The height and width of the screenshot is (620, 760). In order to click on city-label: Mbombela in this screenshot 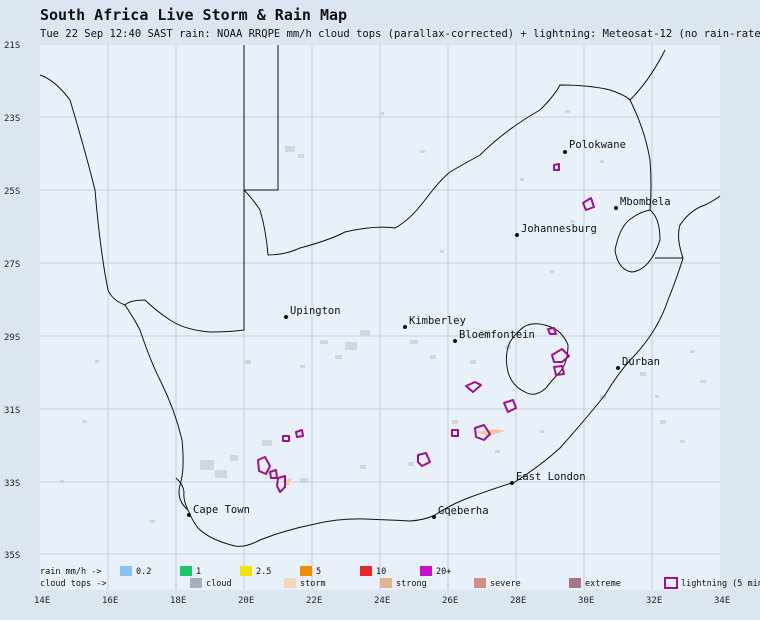, I will do `click(645, 202)`.